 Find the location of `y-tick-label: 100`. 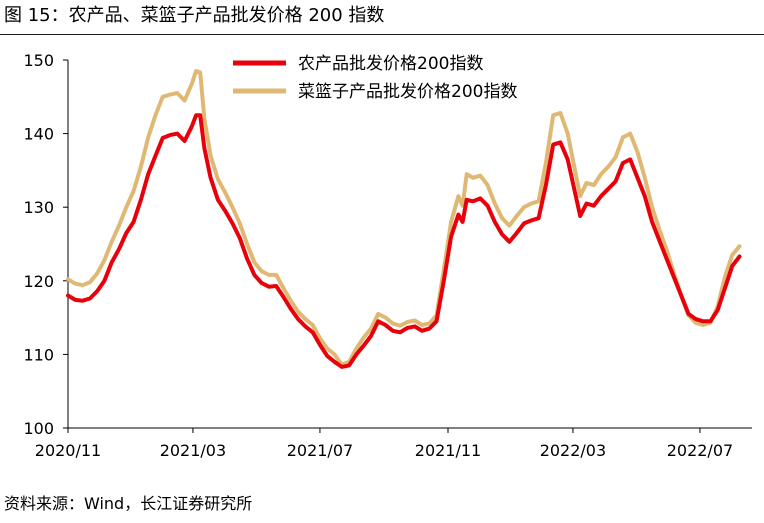

y-tick-label: 100 is located at coordinates (38, 428).